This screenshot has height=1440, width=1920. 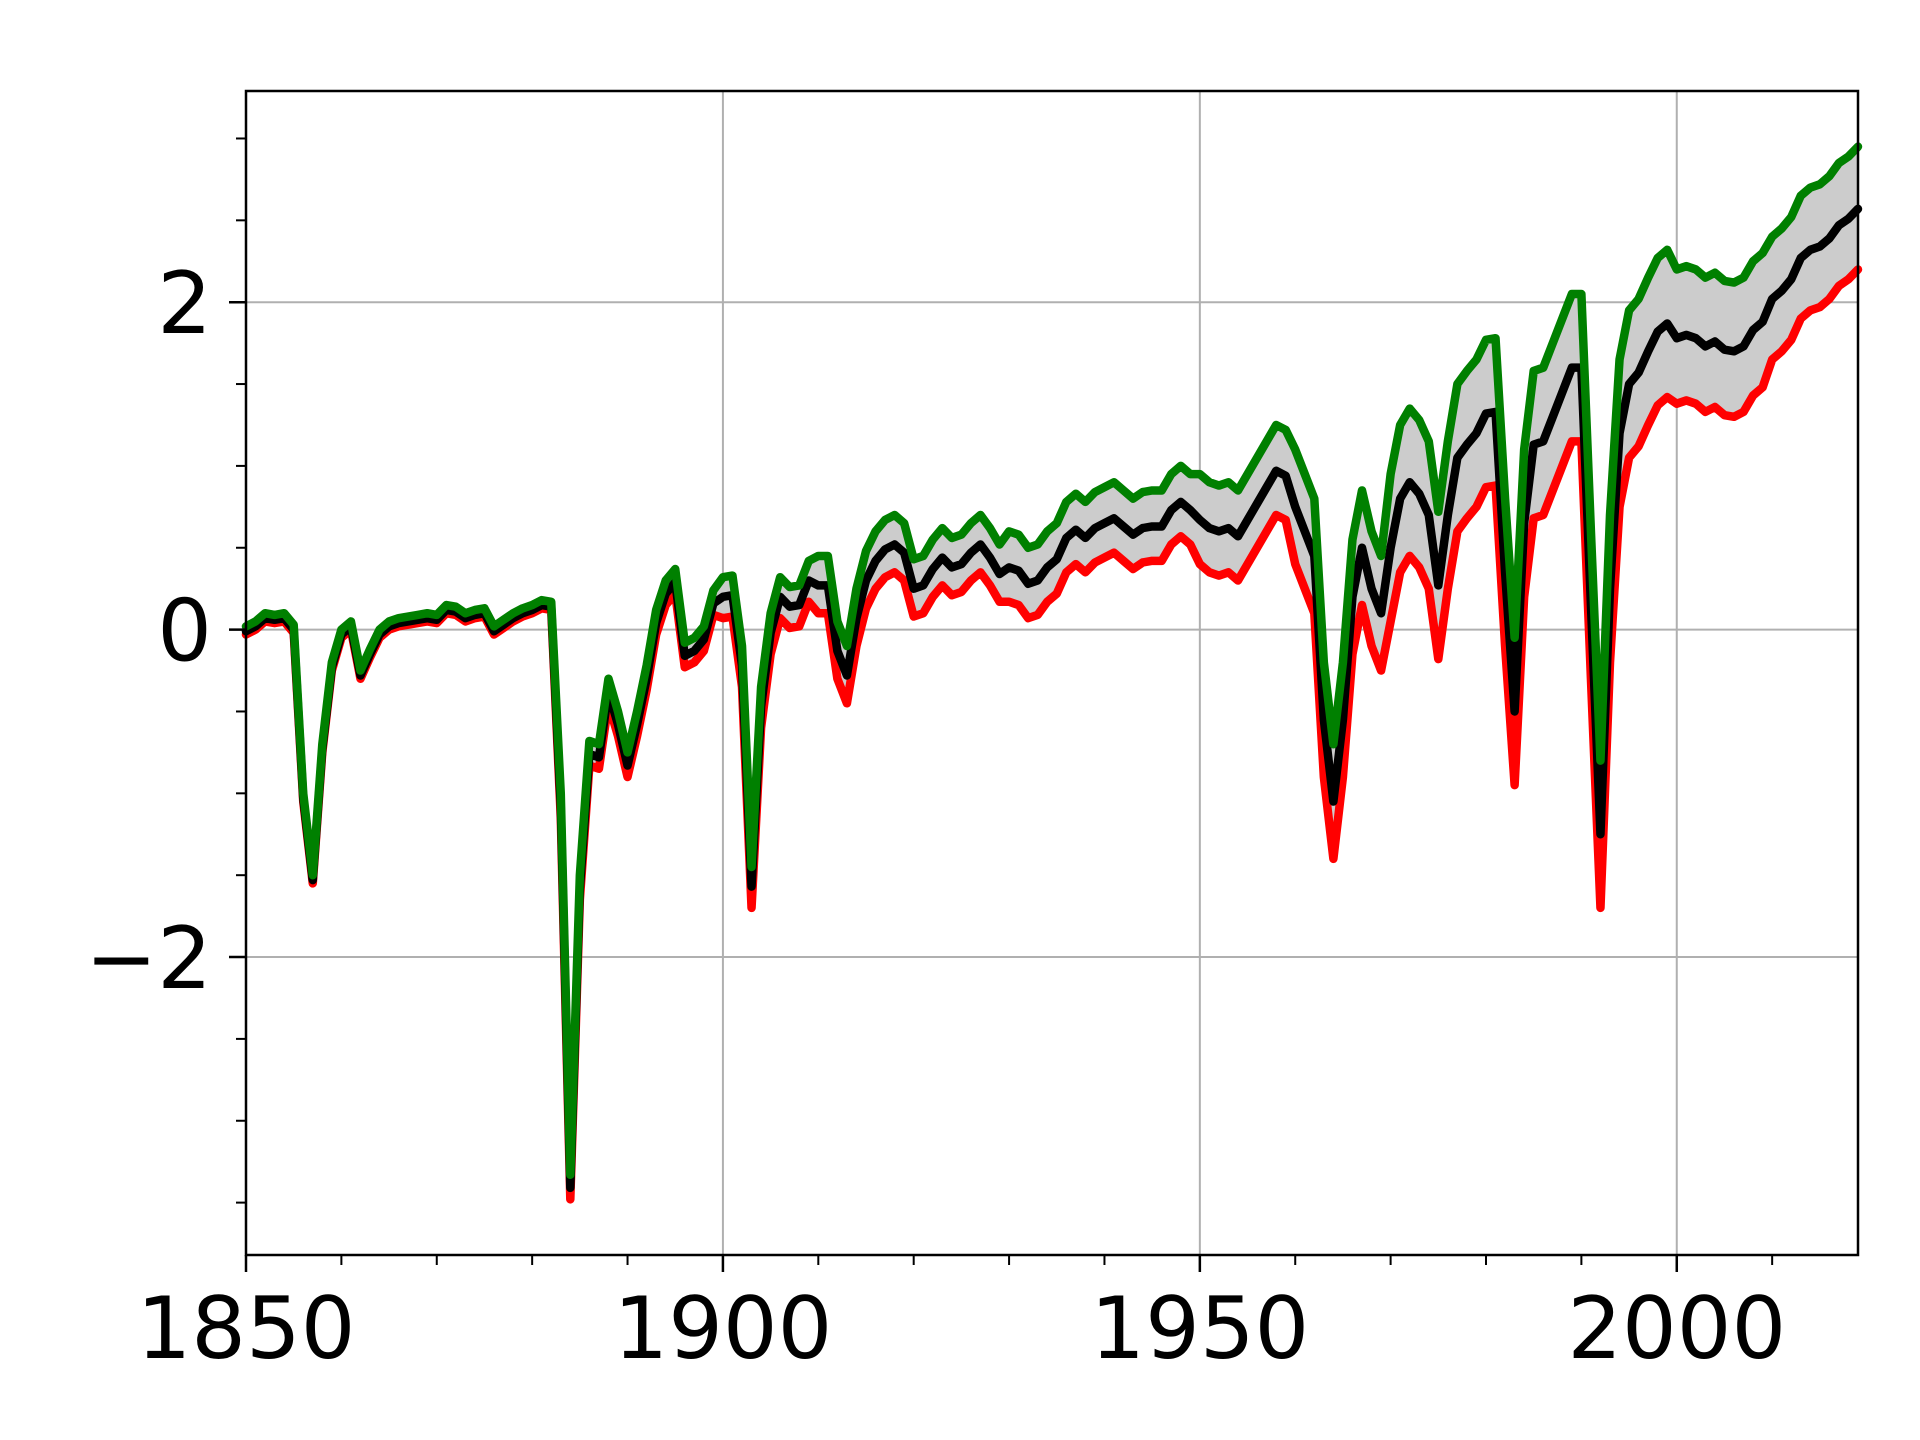 I want to click on x-tick-label: 1950, so click(x=1199, y=1329).